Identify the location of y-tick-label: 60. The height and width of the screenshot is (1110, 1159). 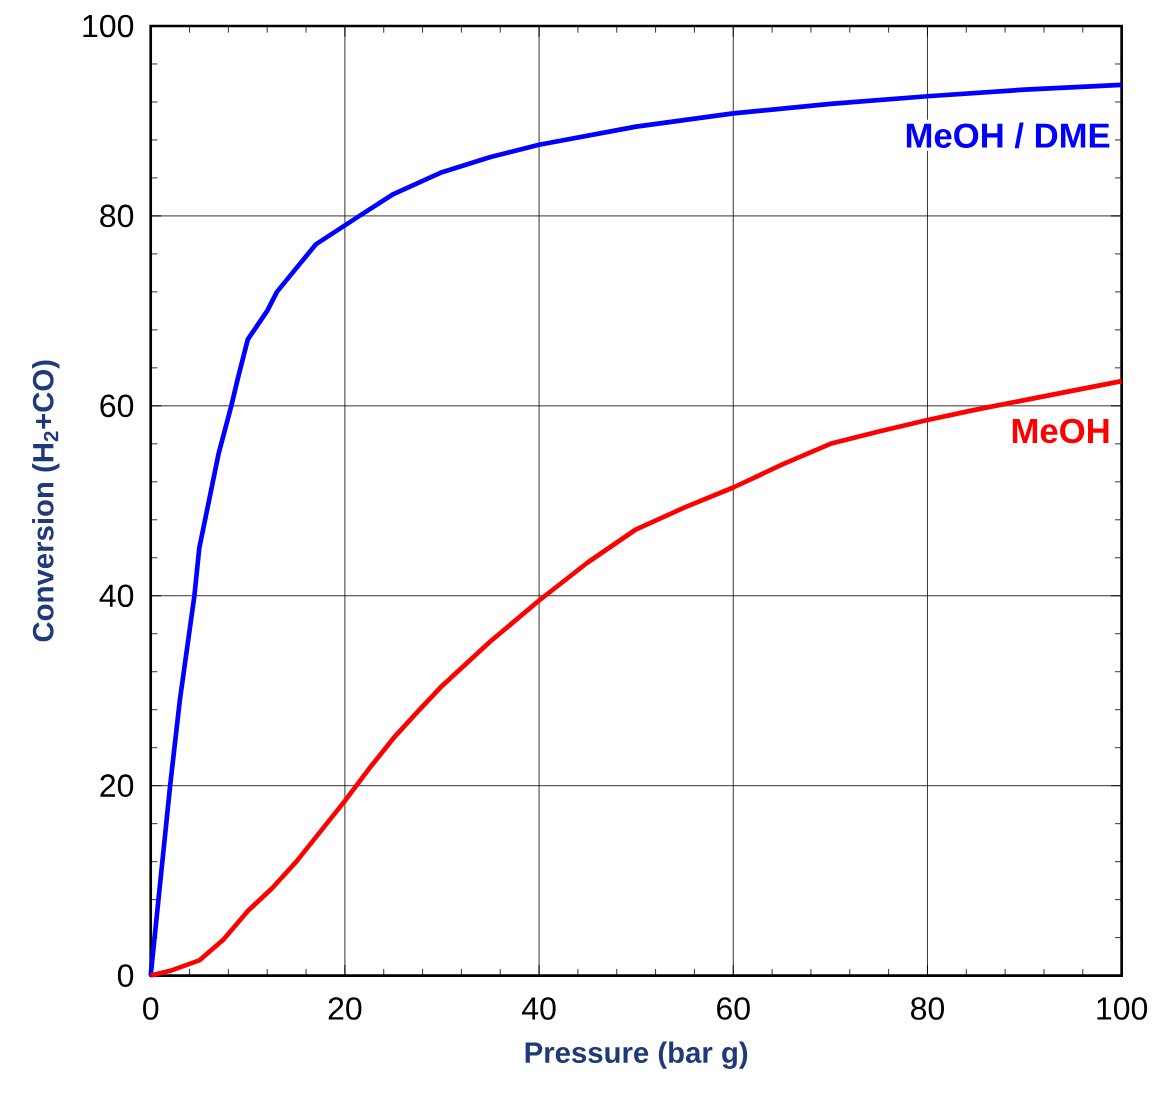
(117, 406).